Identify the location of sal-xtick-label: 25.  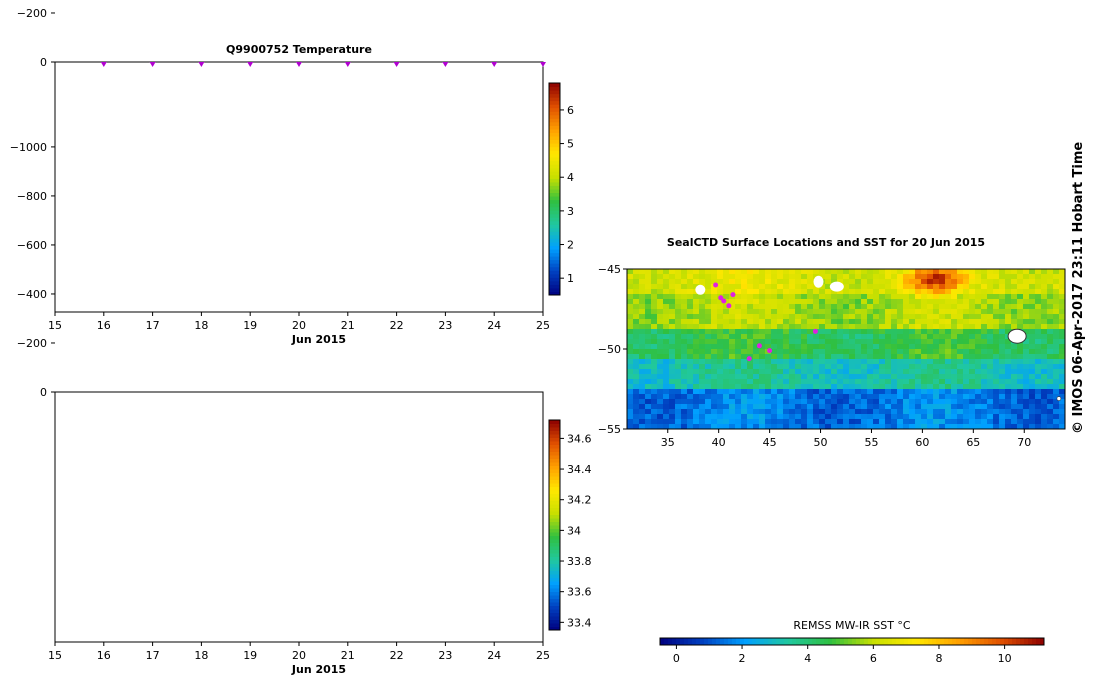
(543, 655).